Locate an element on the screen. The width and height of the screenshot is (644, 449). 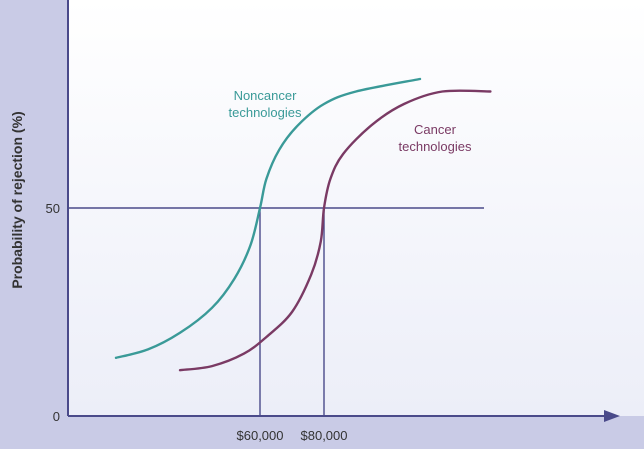
x-axis-arrow is located at coordinates (612, 416).